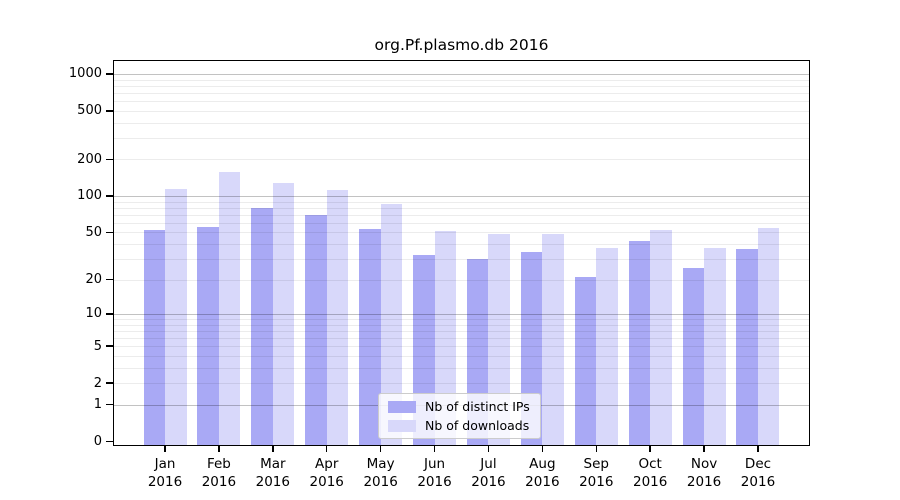 The height and width of the screenshot is (500, 900). Describe the element at coordinates (434, 473) in the screenshot. I see `x-tick-label: Jun 2016` at that location.